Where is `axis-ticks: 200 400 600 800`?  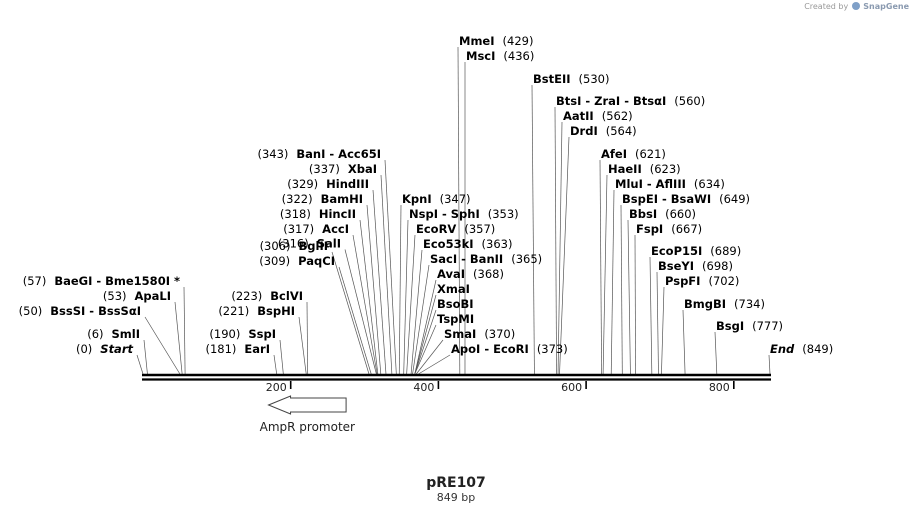
axis-ticks: 200 400 600 800 is located at coordinates (500, 387).